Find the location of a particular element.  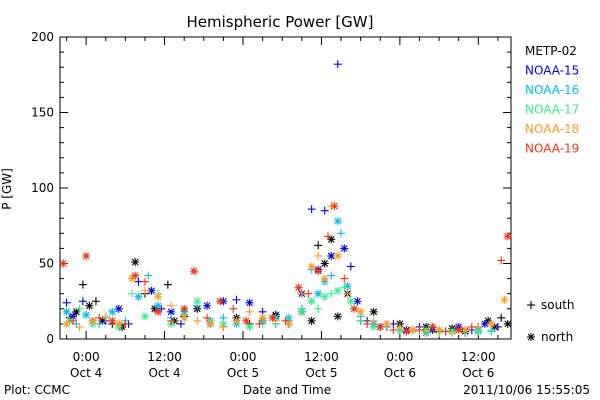

marker-legend-north-symbol is located at coordinates (531, 337).